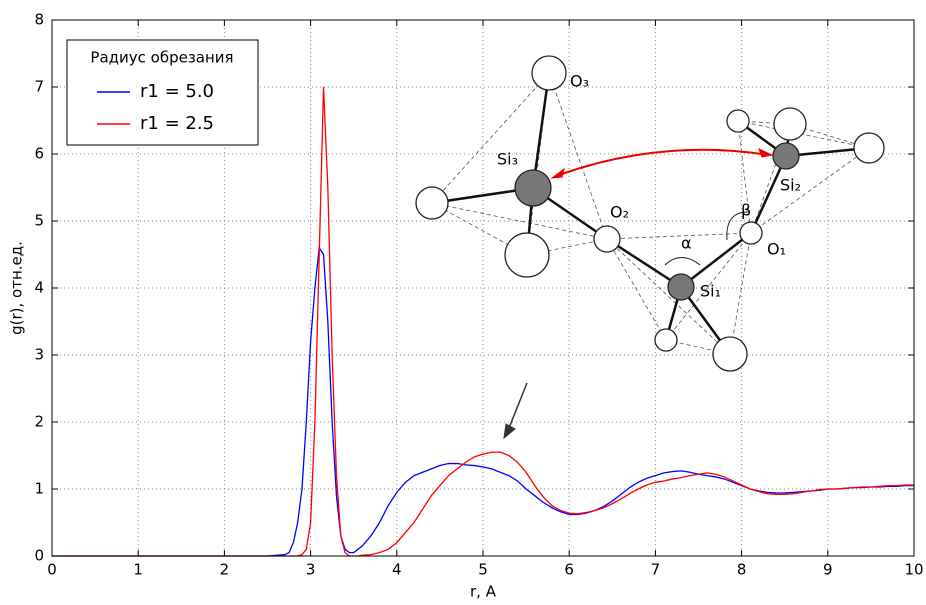  What do you see at coordinates (790, 185) in the screenshot?
I see `diagram-label: Si₂` at bounding box center [790, 185].